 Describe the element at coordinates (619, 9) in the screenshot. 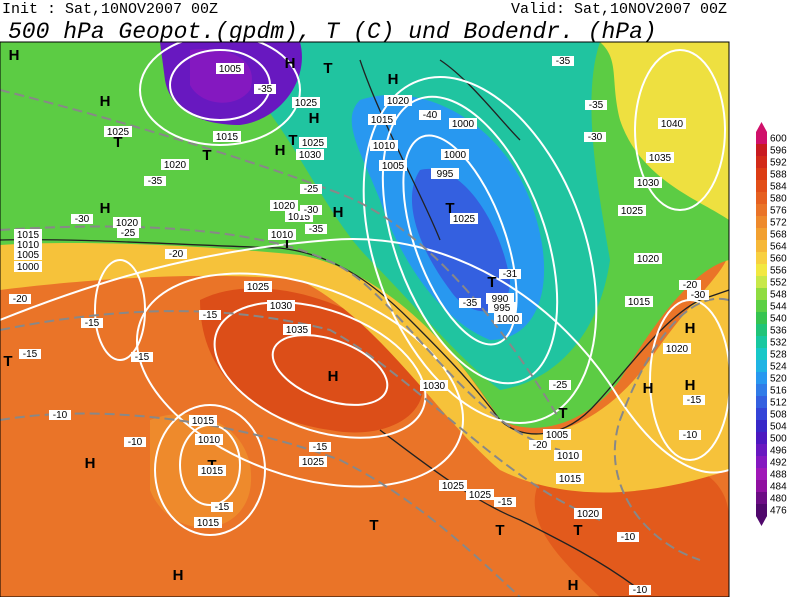

I see `valid-time: Valid: Sat,10NOV2007 00Z` at that location.